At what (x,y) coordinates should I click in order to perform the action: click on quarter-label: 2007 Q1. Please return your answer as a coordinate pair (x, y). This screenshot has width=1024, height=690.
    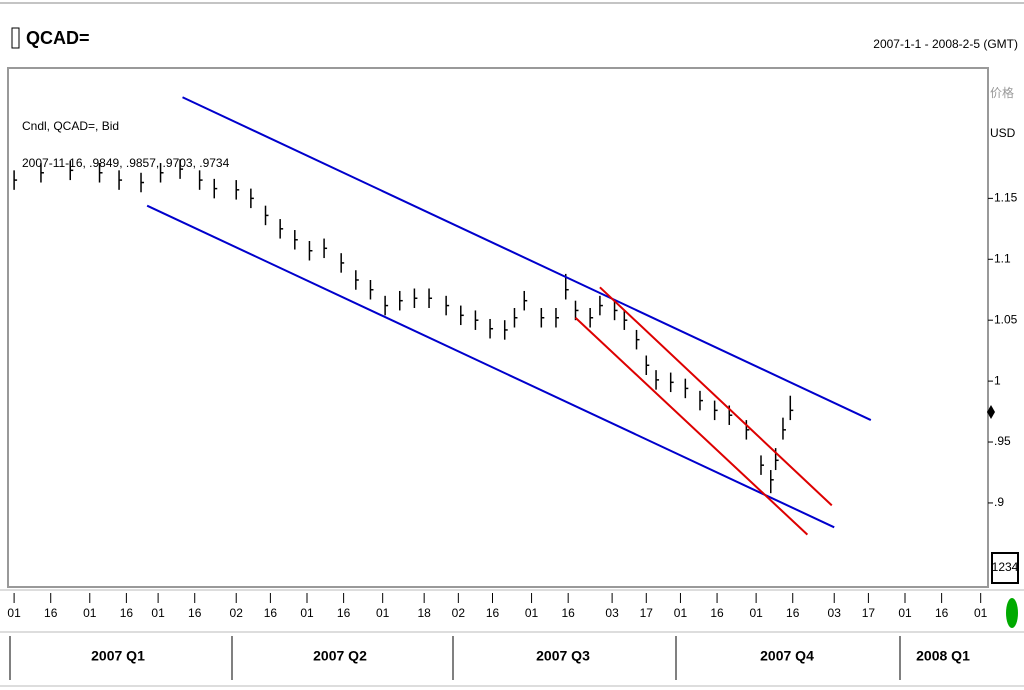
    Looking at the image, I should click on (118, 656).